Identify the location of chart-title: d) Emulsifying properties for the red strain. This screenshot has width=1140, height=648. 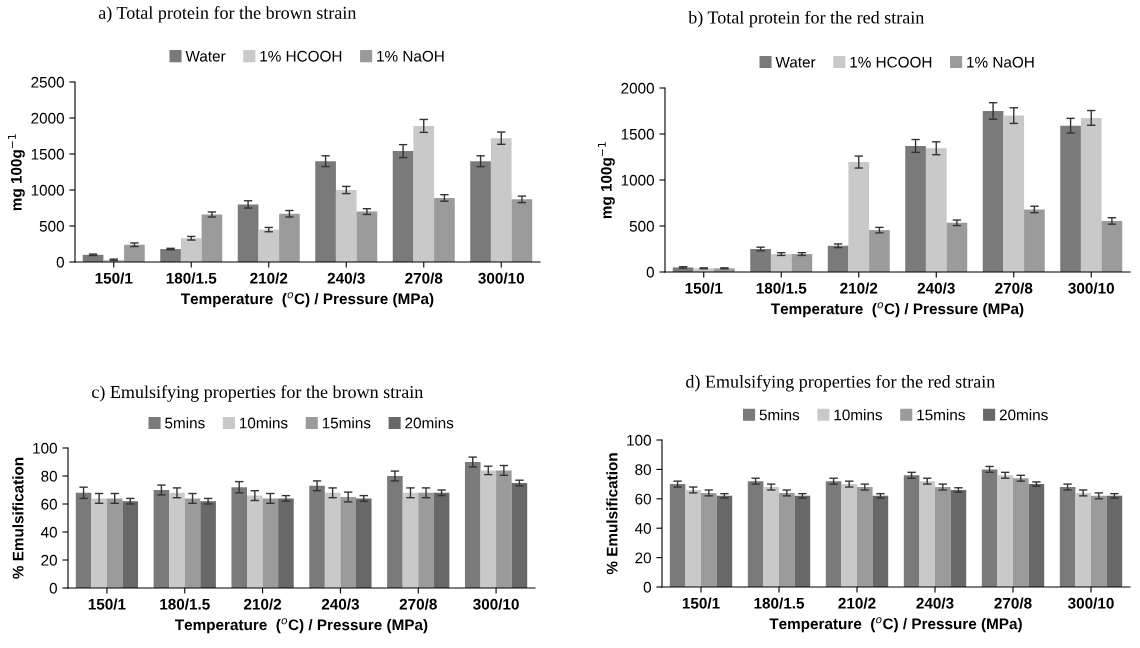
(840, 383).